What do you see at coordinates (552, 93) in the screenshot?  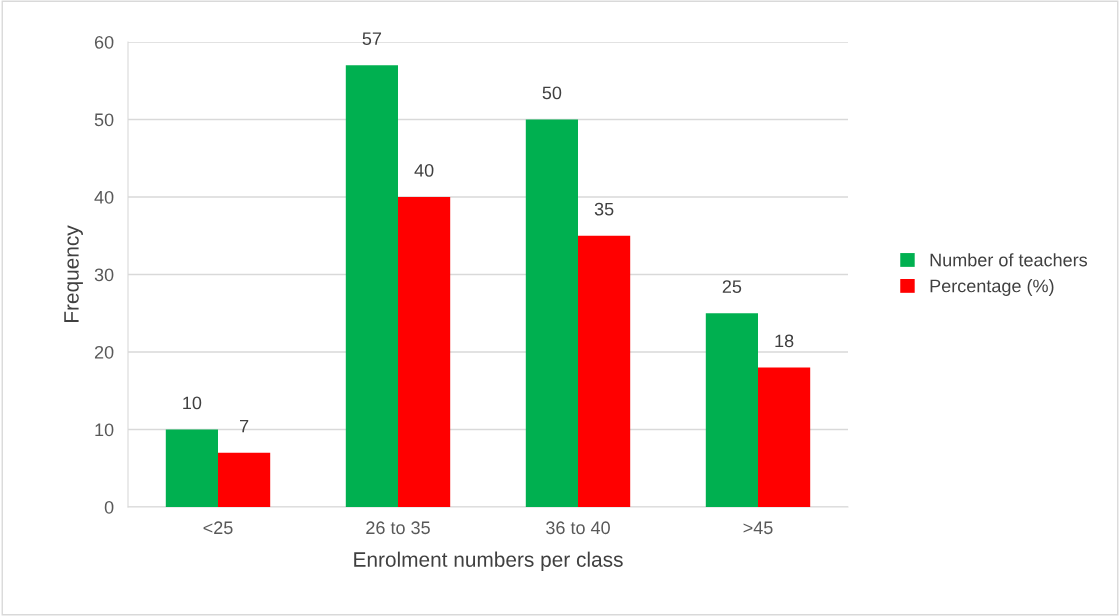 I see `data-label: 50` at bounding box center [552, 93].